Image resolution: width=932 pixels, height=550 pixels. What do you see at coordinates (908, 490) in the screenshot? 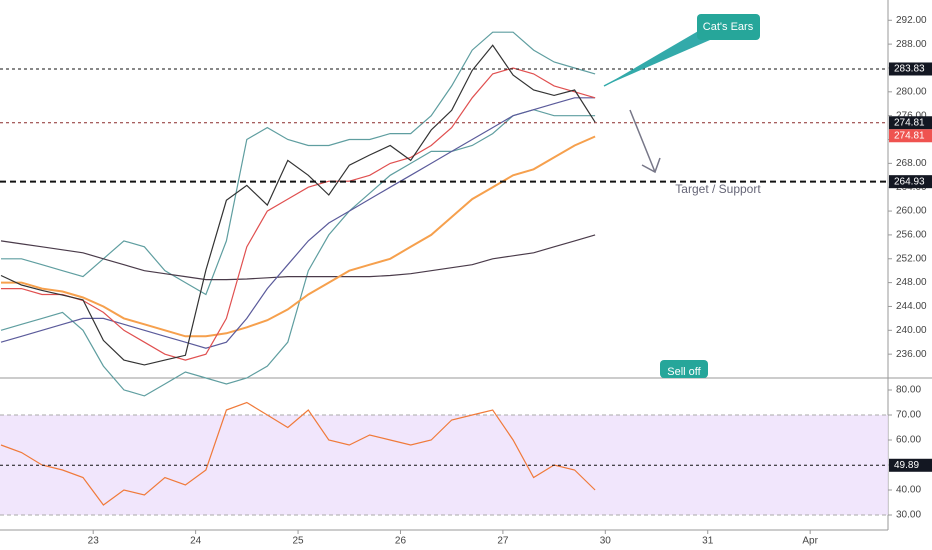
I see `y-tick-label: 40.00` at bounding box center [908, 490].